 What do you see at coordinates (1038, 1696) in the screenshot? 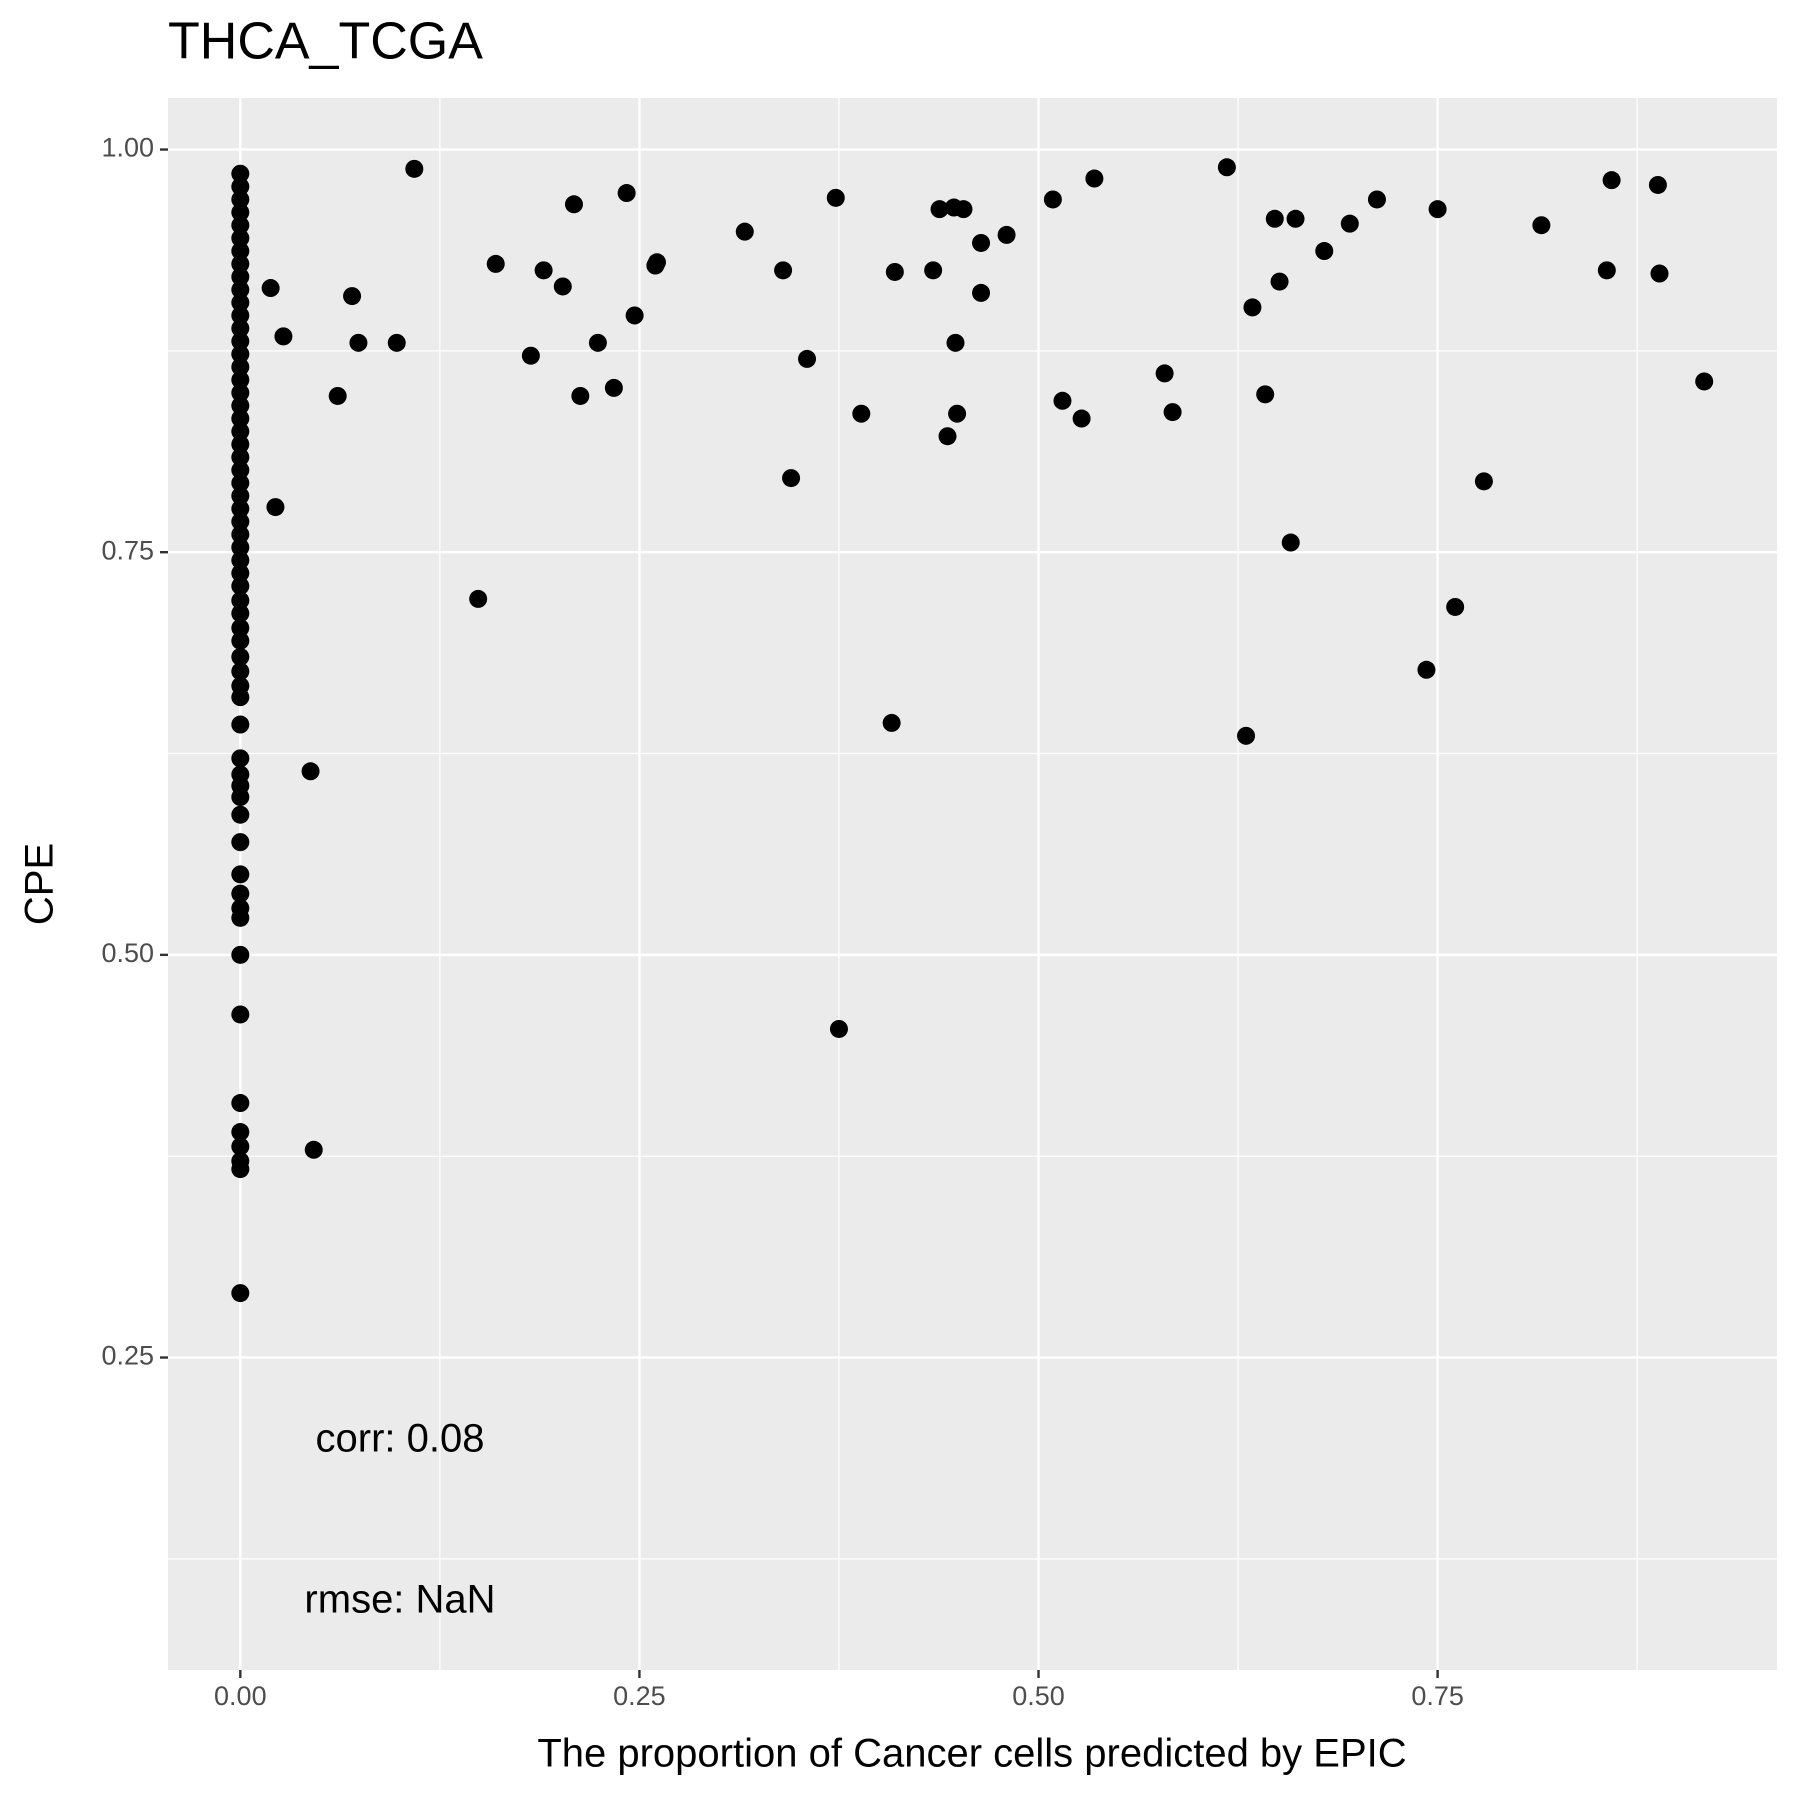
I see `x-tick-label: 0.50` at bounding box center [1038, 1696].